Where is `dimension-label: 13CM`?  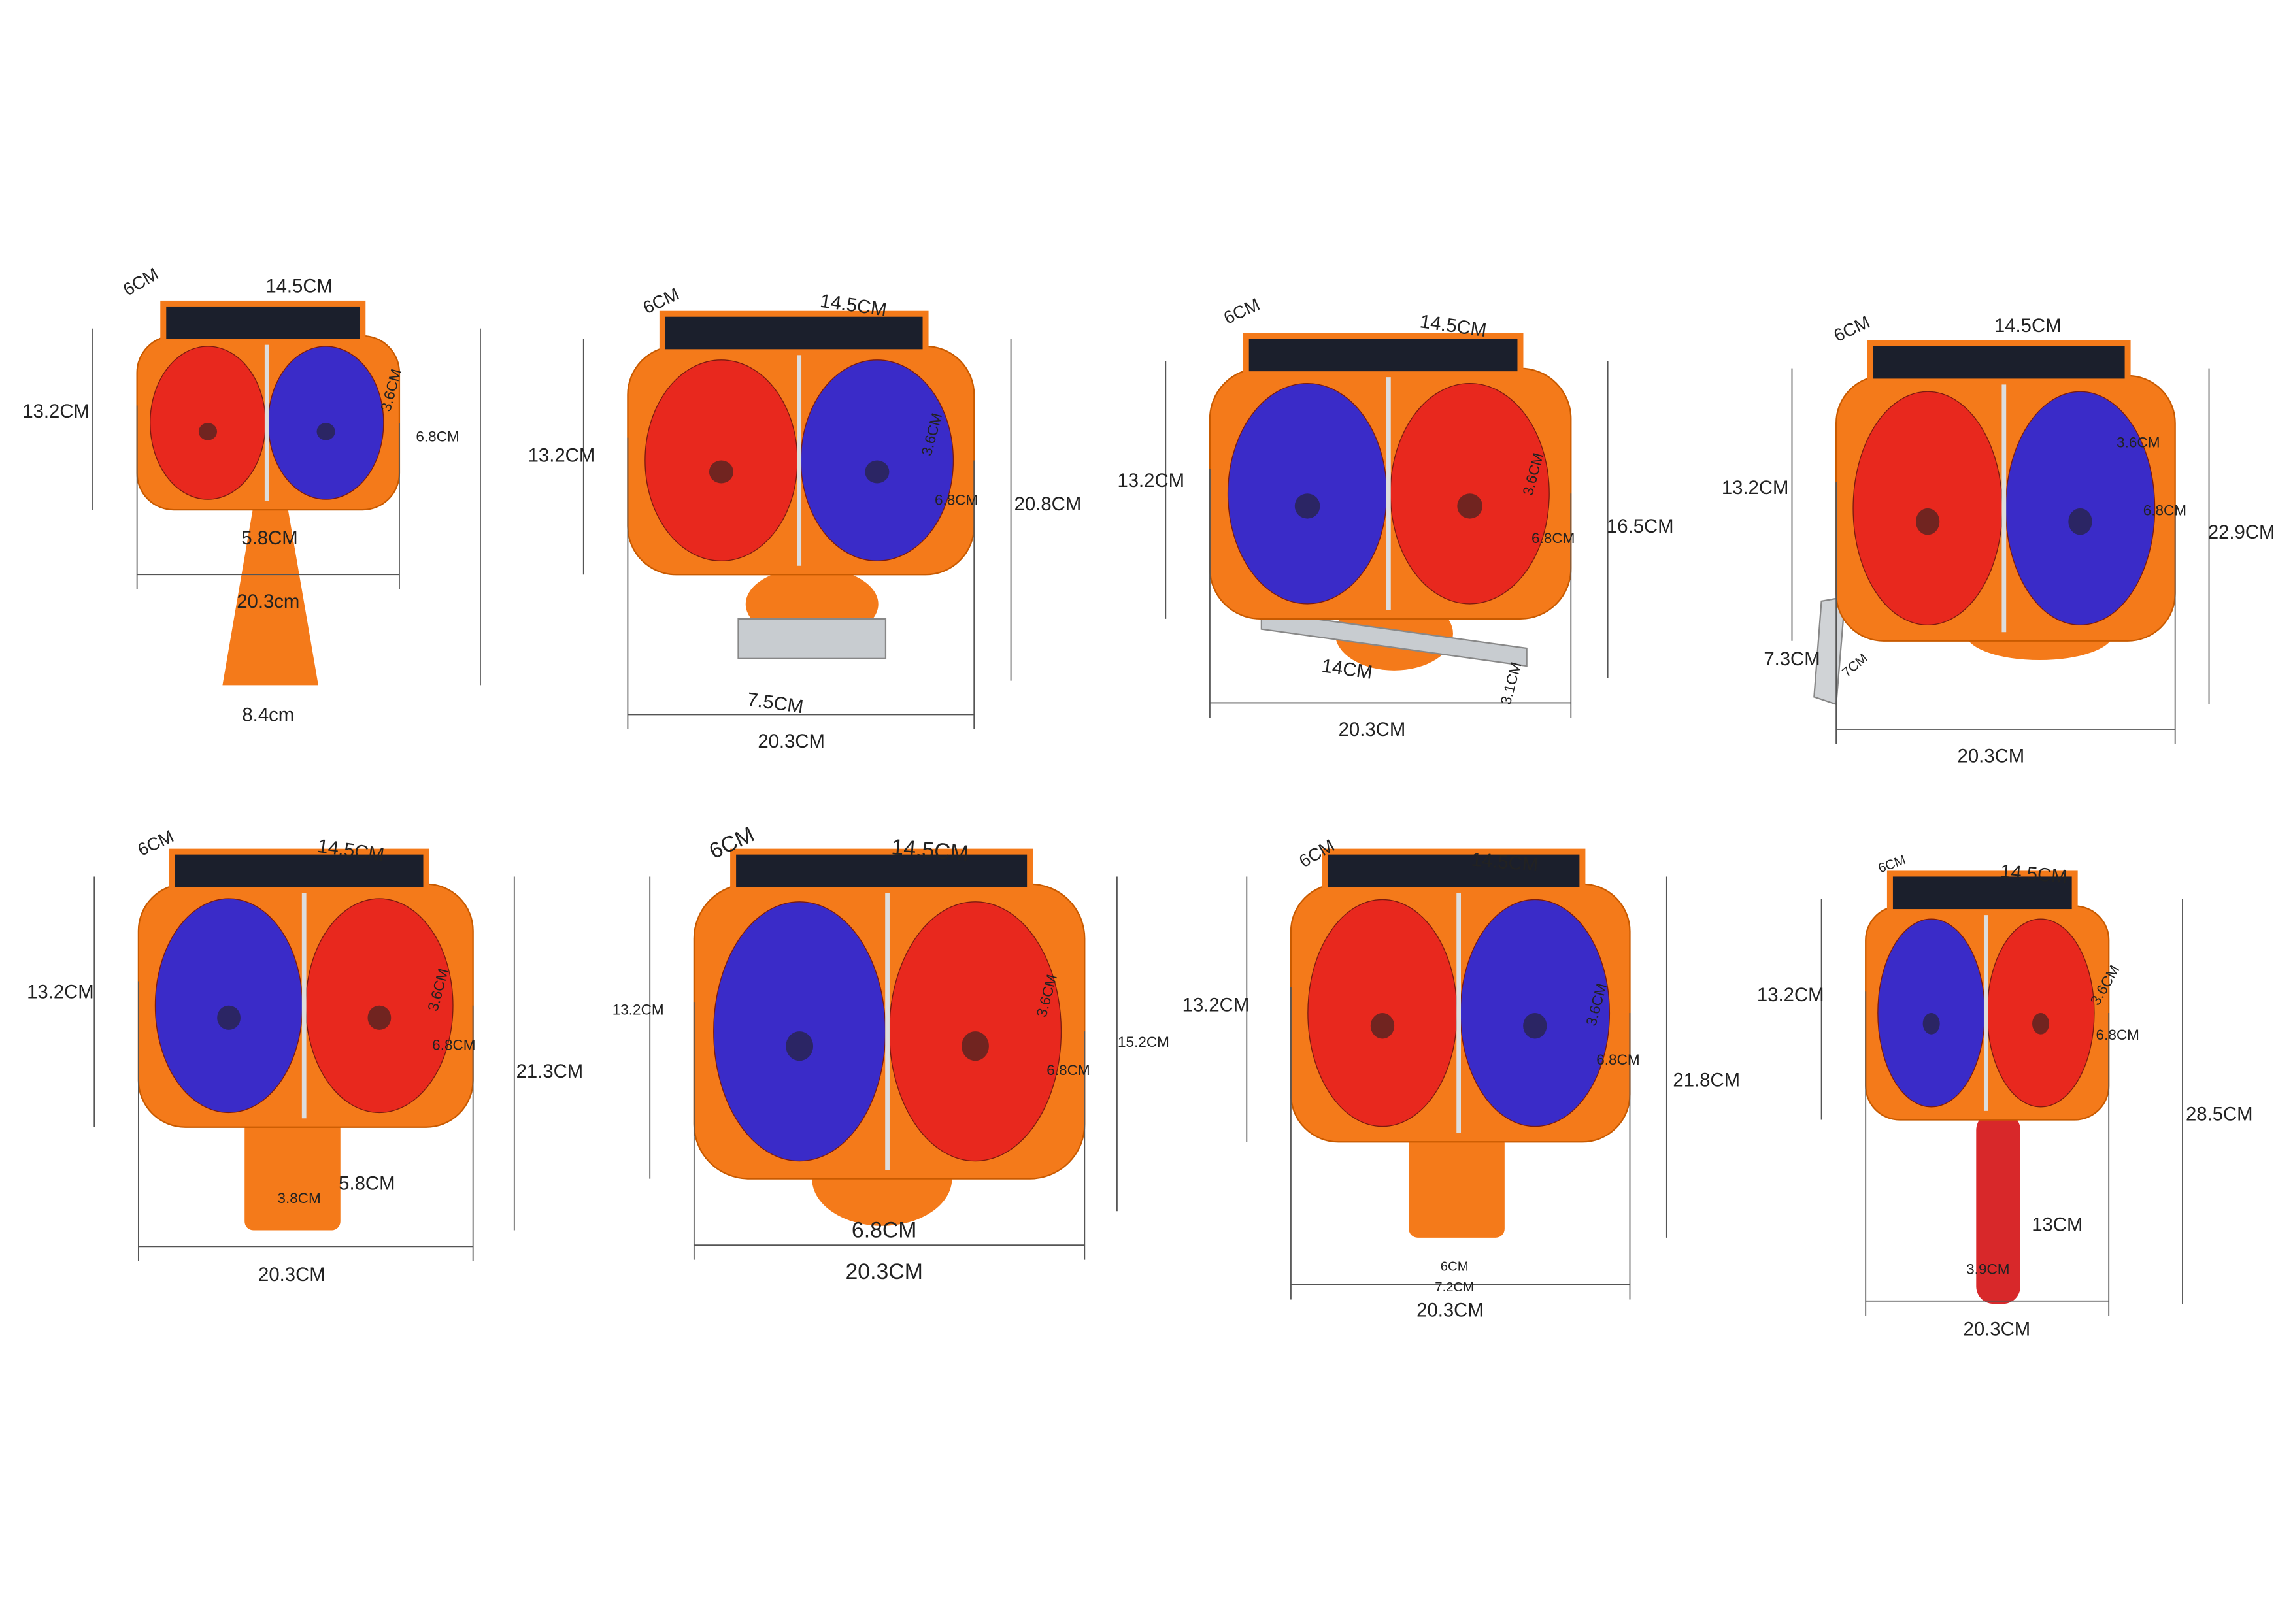
dimension-label: 13CM is located at coordinates (2057, 1225).